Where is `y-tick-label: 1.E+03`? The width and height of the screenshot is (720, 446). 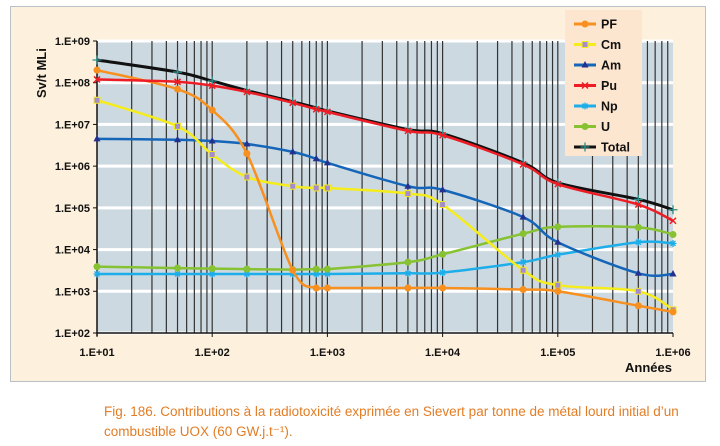
y-tick-label: 1.E+03 is located at coordinates (72, 292).